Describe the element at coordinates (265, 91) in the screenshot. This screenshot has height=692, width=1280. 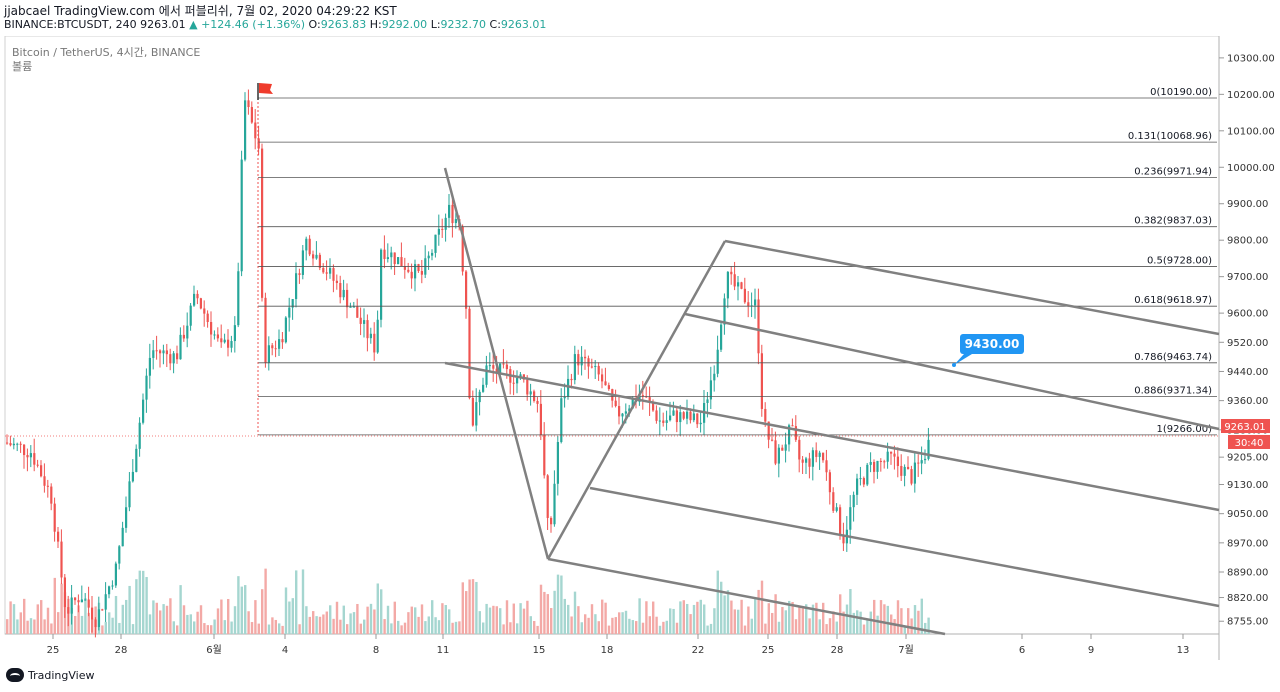
I see `flag-icon` at that location.